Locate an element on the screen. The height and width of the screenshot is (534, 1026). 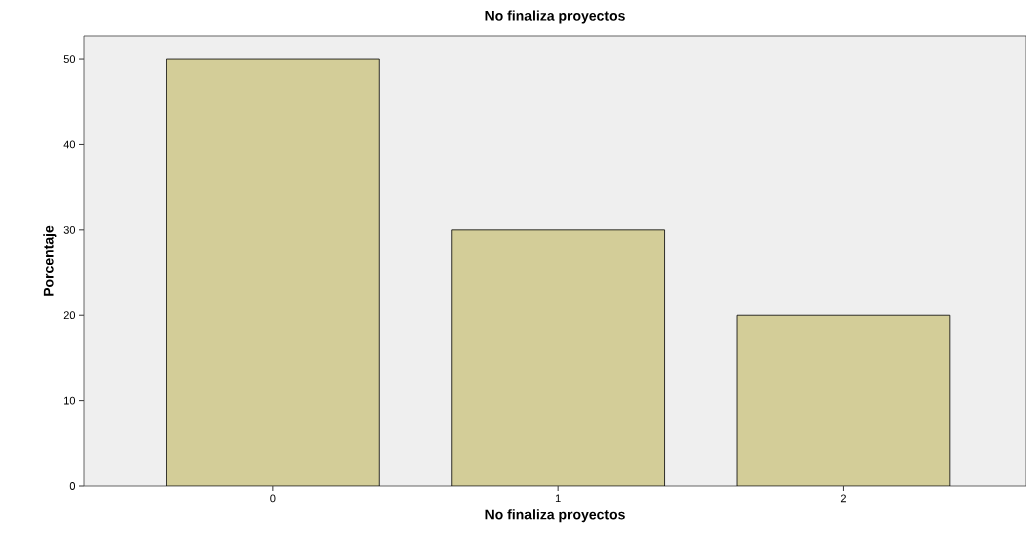
y-tick-label: 50 is located at coordinates (69, 59).